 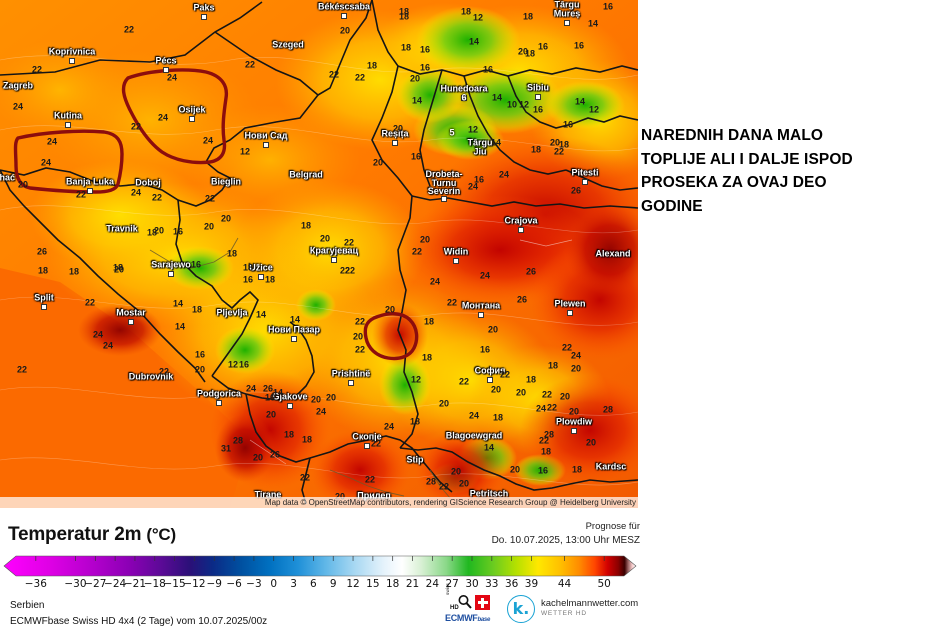 I want to click on scale-tick-label: 18, so click(x=392, y=584).